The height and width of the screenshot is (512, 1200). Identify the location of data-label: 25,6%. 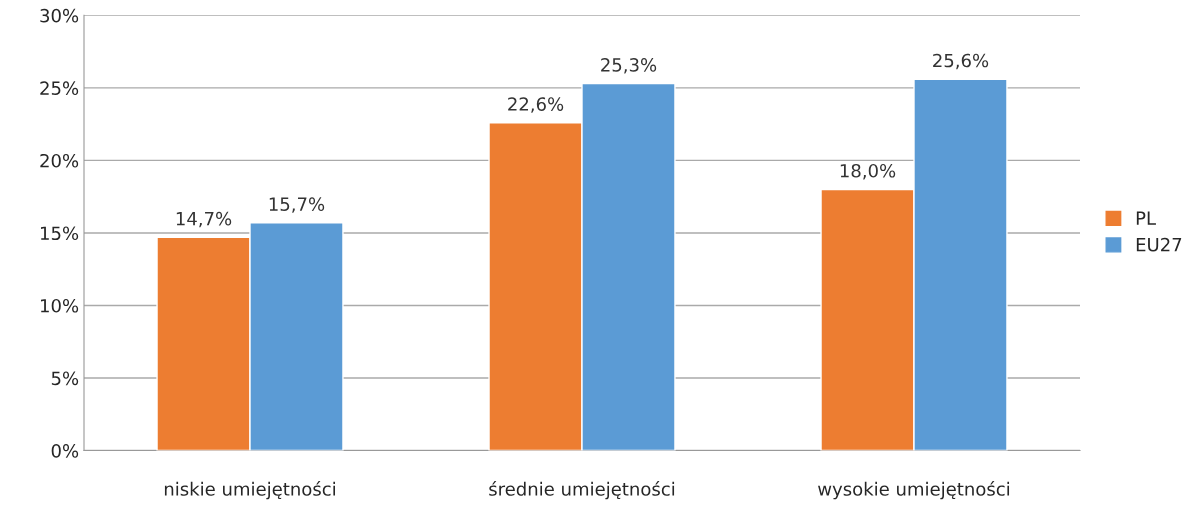
(961, 61).